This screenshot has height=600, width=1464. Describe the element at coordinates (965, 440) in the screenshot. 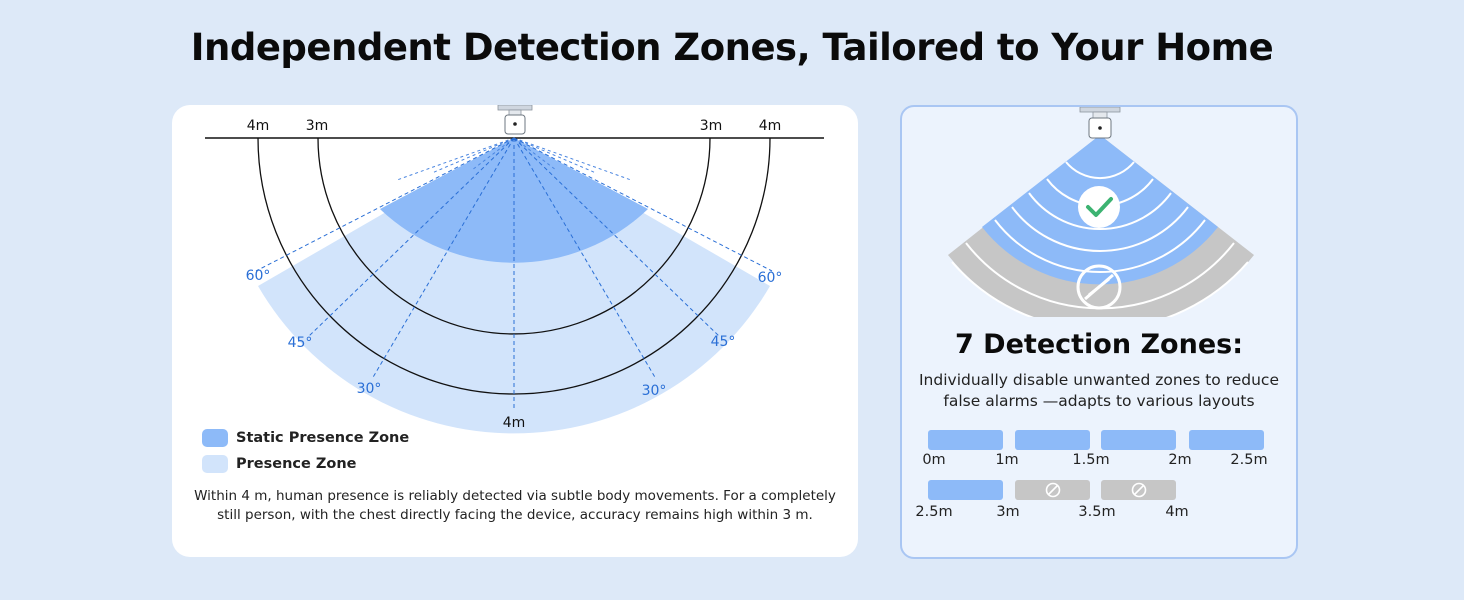

I see `zone-bar-0-1m` at that location.